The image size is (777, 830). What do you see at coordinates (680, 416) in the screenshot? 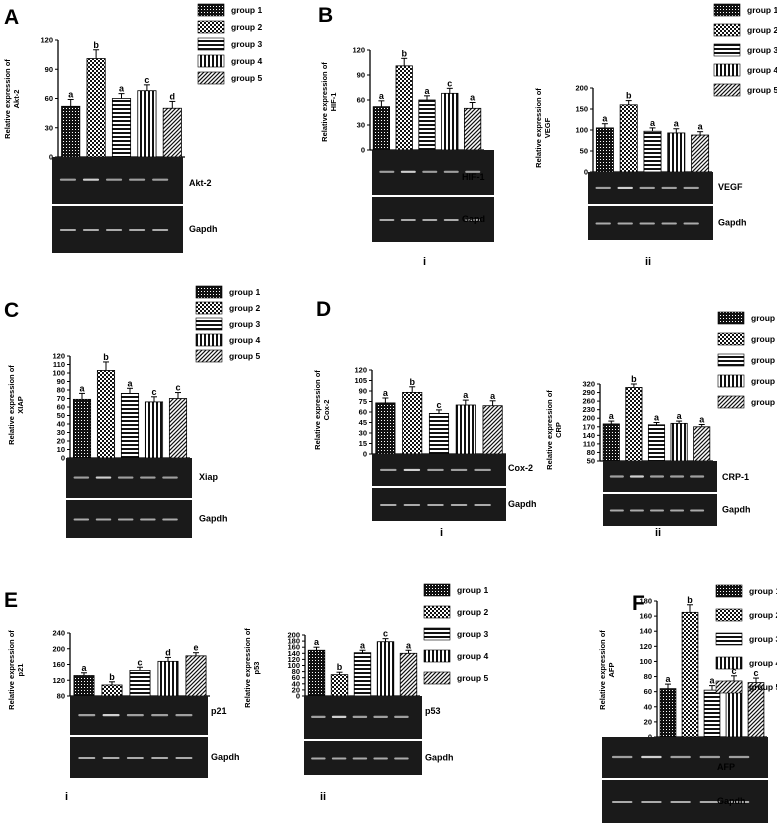
I see `sig-letter-4: a` at bounding box center [680, 416].